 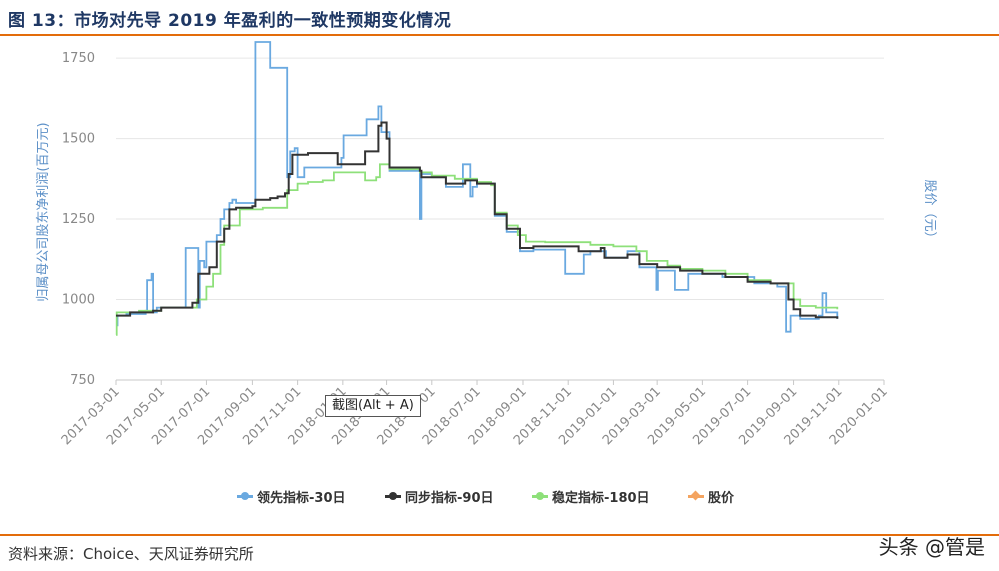 I want to click on source-note: 资料来源：Choice、天风证券研究所, so click(x=131, y=554).